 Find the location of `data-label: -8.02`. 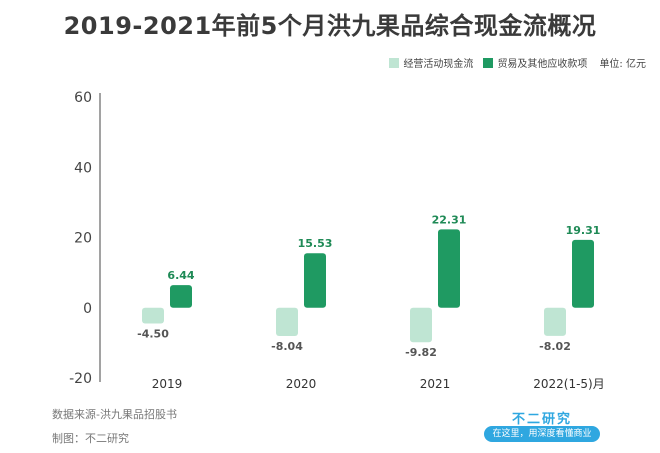

data-label: -8.02 is located at coordinates (555, 346).